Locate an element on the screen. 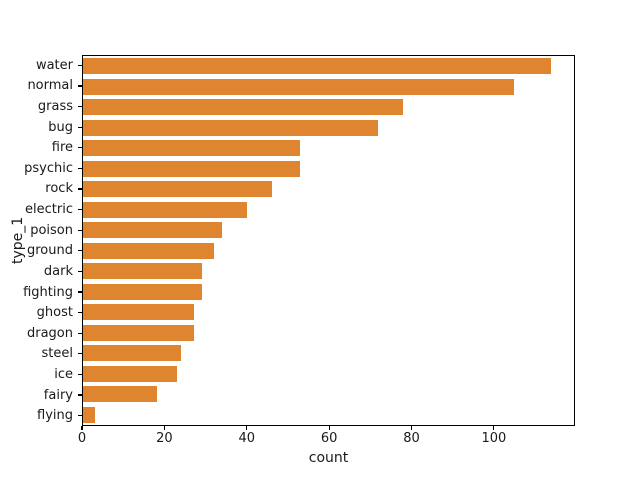 The image size is (640, 480). x-tick-text-0: 0 is located at coordinates (82, 438).